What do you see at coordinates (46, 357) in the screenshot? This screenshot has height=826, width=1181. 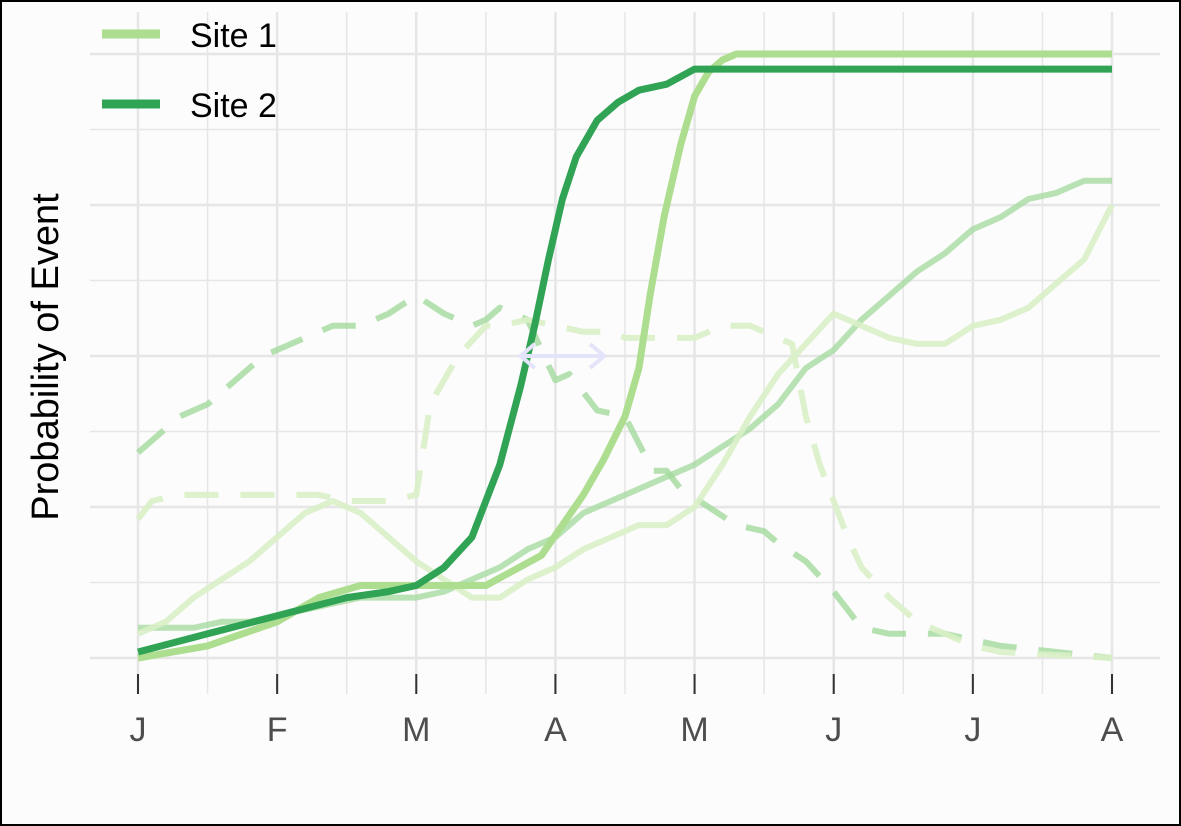 I see `y-axis-title: Probability of Event` at bounding box center [46, 357].